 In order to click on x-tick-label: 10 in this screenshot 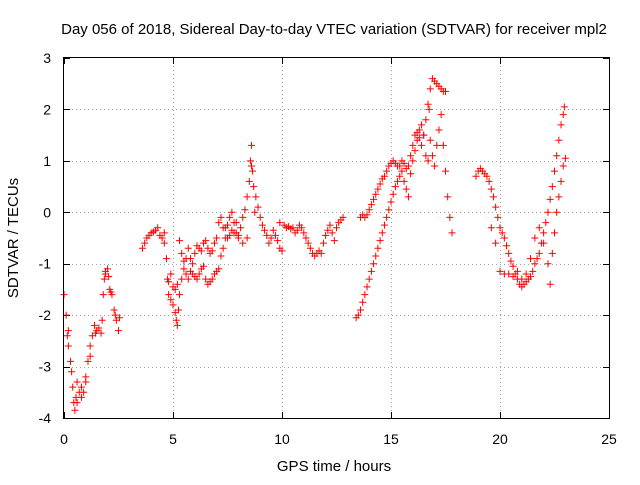, I will do `click(282, 439)`.